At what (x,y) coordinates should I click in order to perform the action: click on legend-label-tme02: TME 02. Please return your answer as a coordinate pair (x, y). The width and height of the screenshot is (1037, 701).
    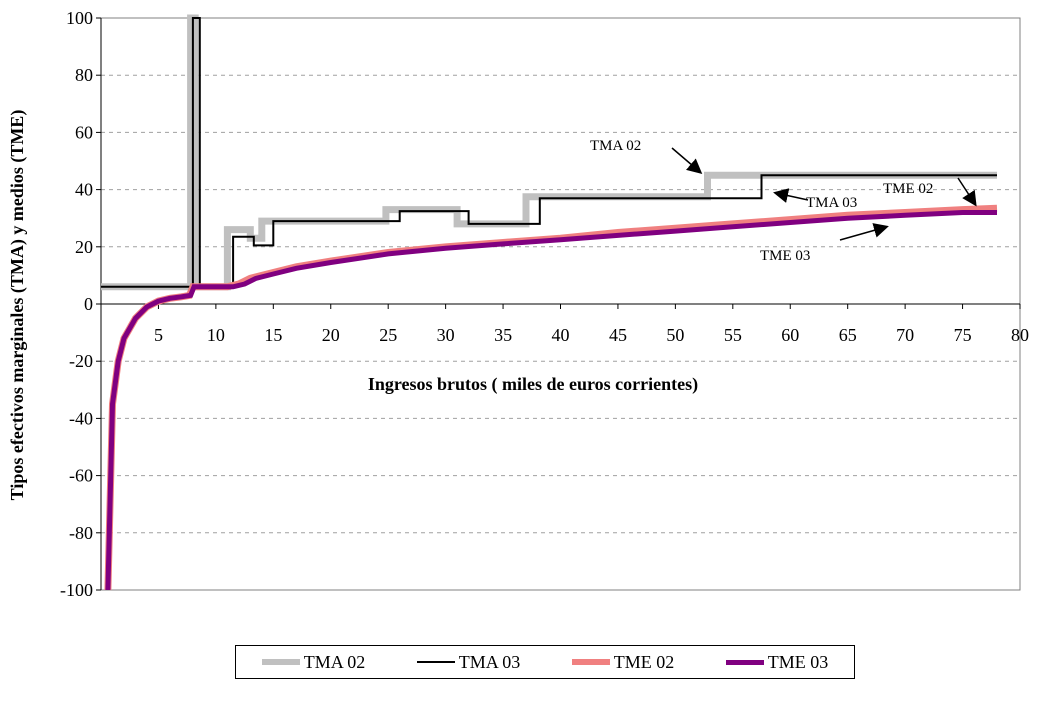
    Looking at the image, I should click on (644, 661).